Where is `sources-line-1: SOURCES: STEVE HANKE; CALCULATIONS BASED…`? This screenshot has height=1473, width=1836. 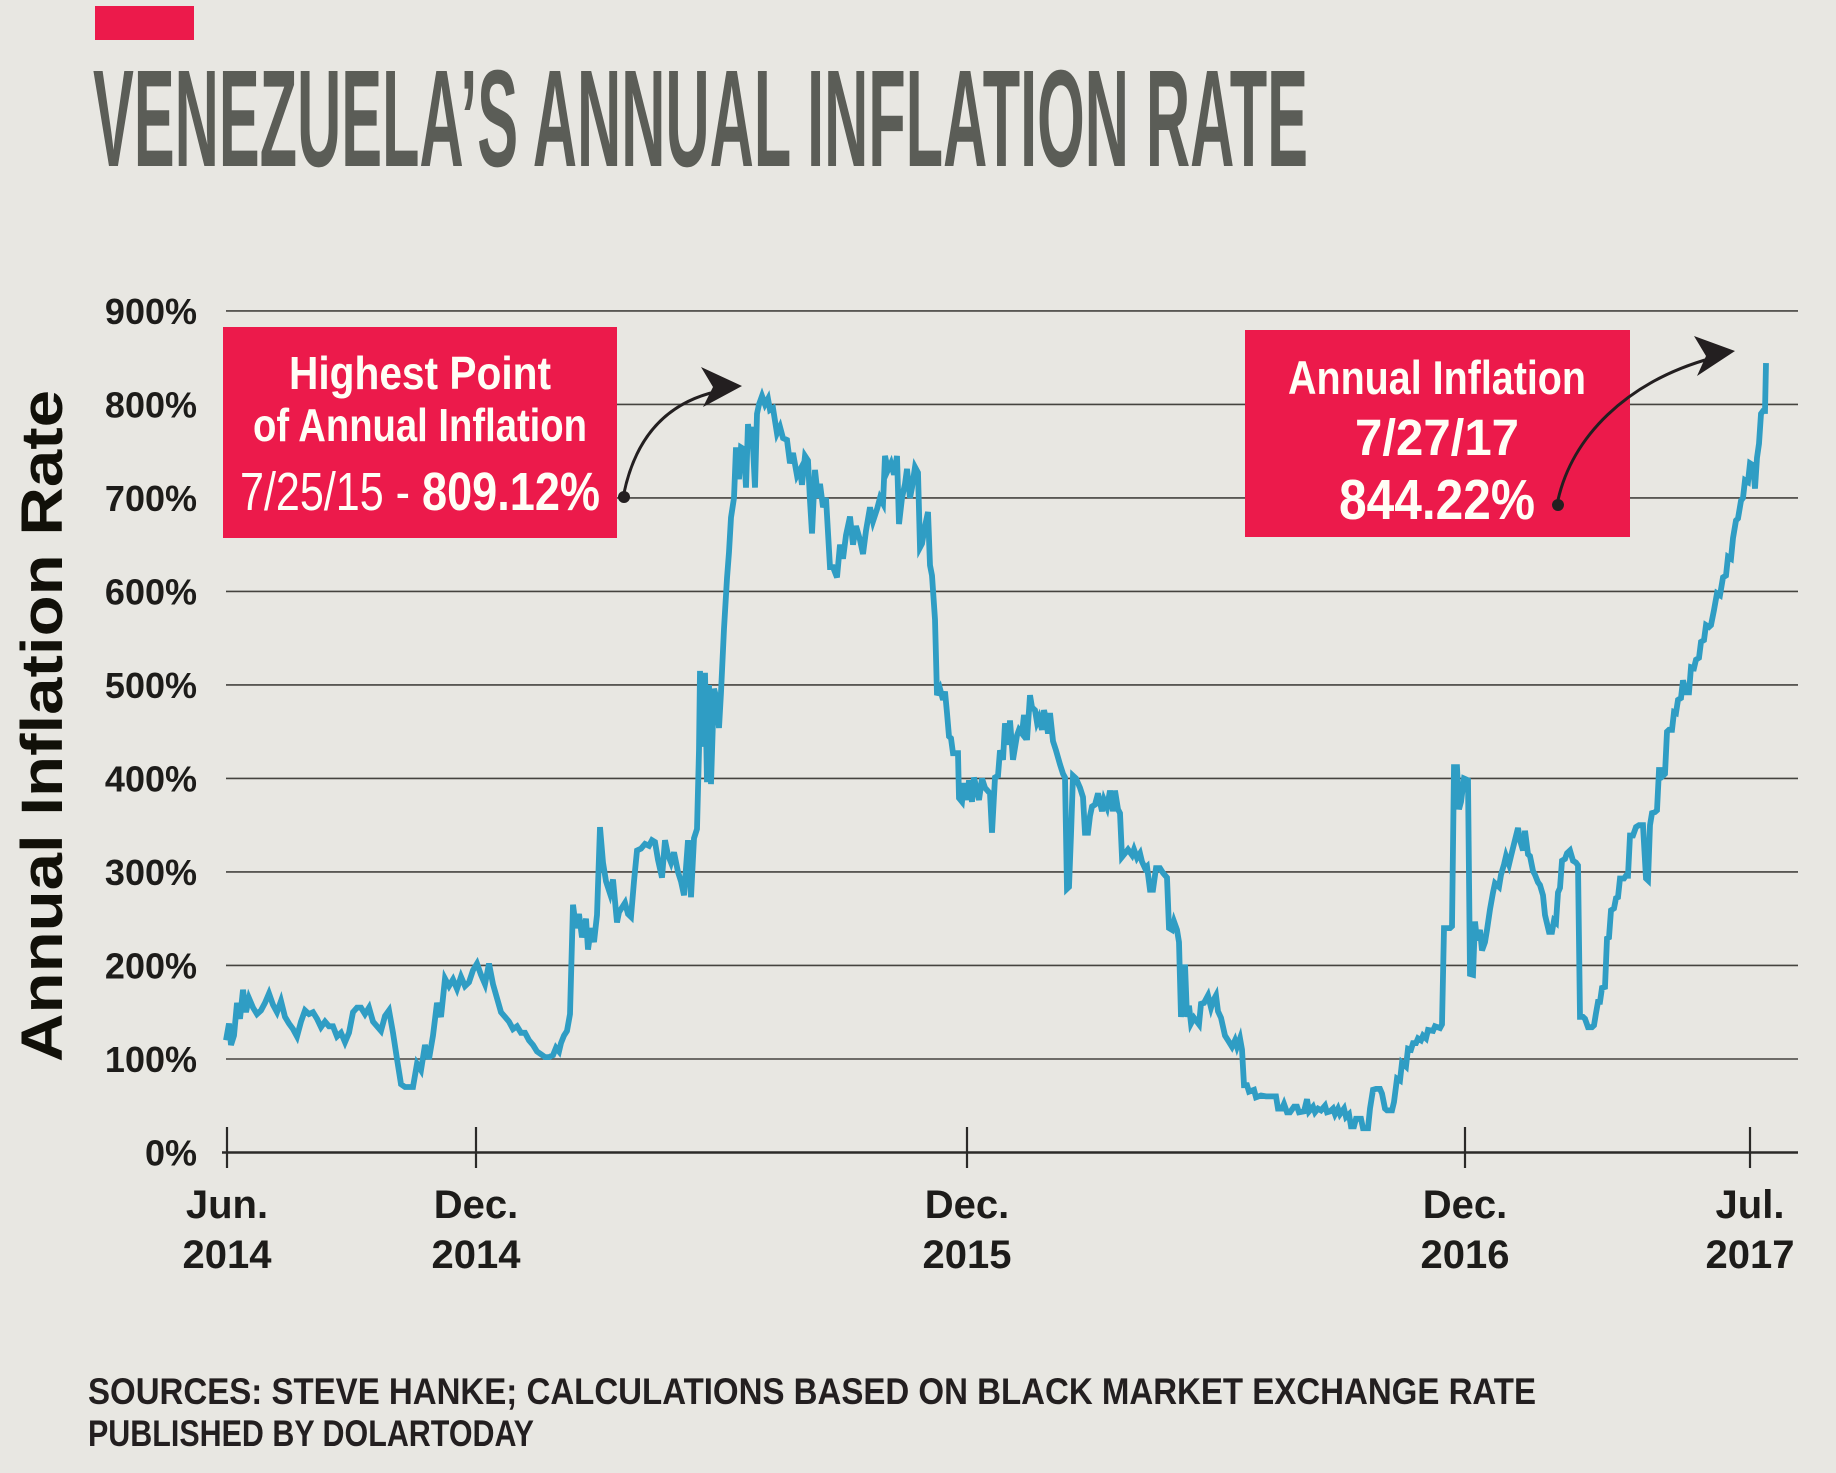 sources-line-1: SOURCES: STEVE HANKE; CALCULATIONS BASED… is located at coordinates (812, 1391).